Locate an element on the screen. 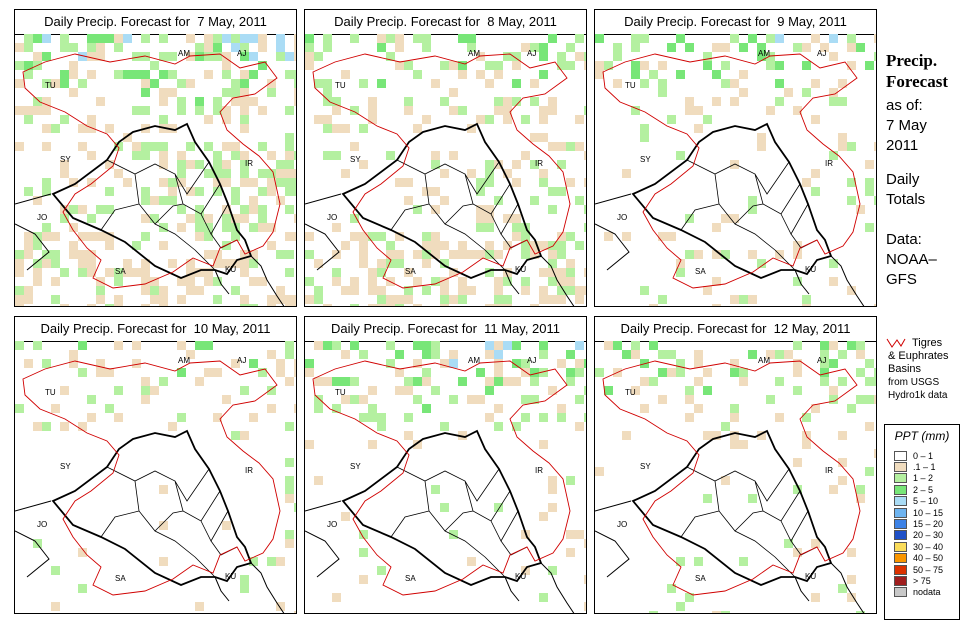  panel-title: Daily Precip. Forecast for 9 May, 2011 is located at coordinates (735, 22).